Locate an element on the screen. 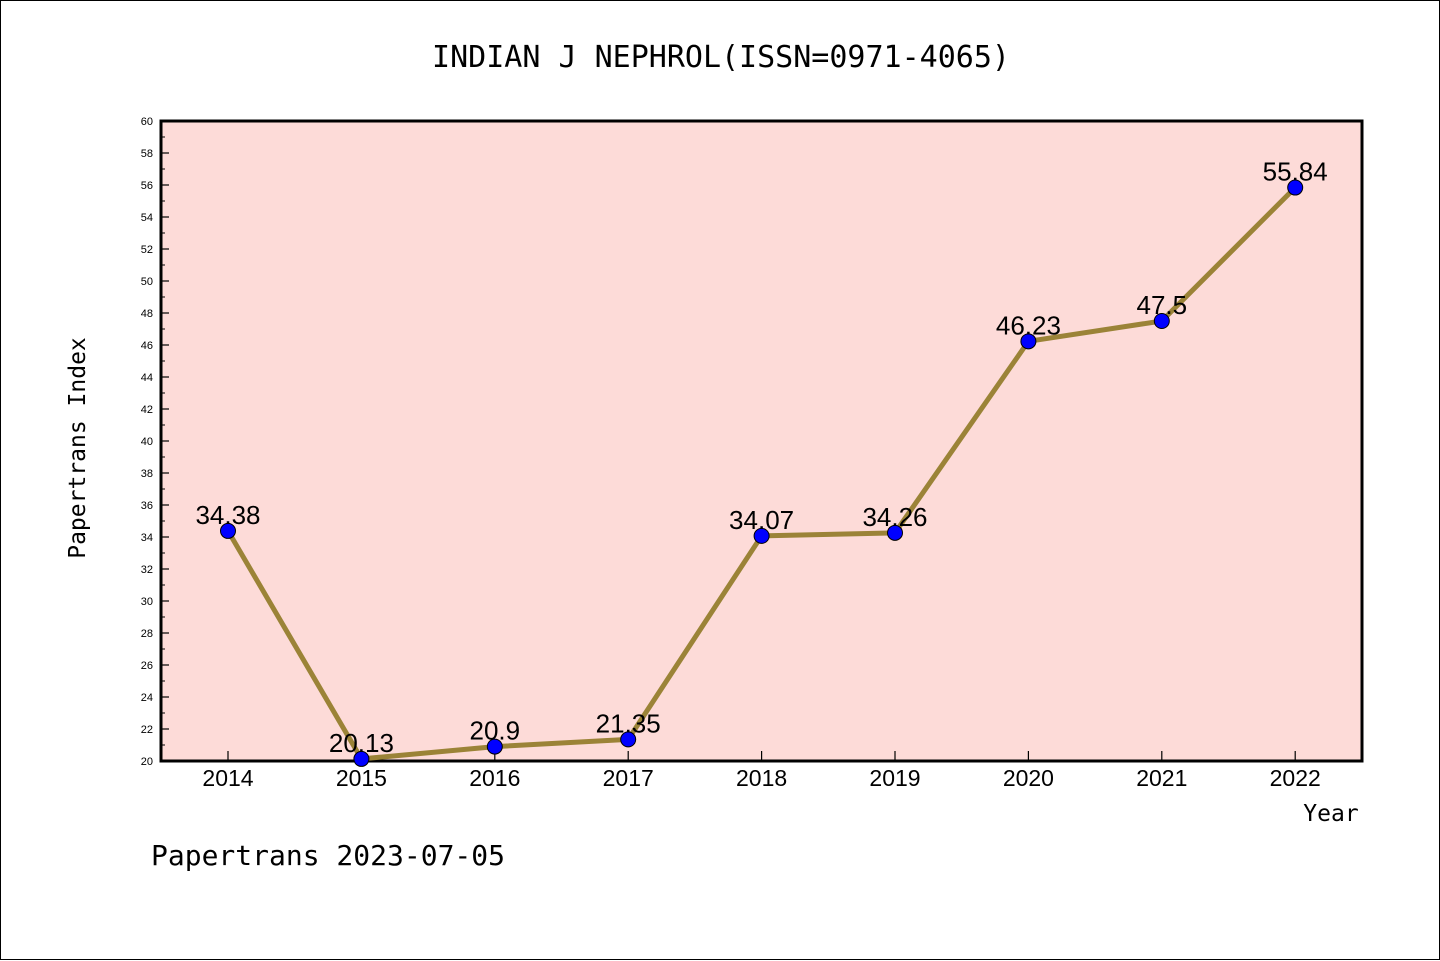 Image resolution: width=1440 pixels, height=961 pixels. y-tick-label: 38 is located at coordinates (147, 474).